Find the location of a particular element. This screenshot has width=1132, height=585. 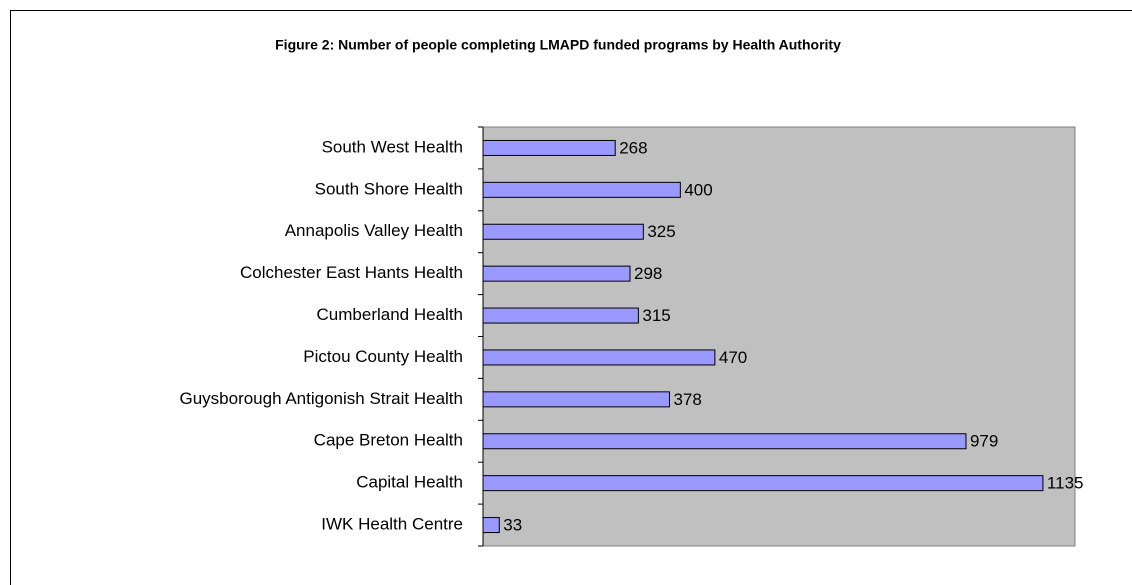

value-label: 315 is located at coordinates (656, 315).